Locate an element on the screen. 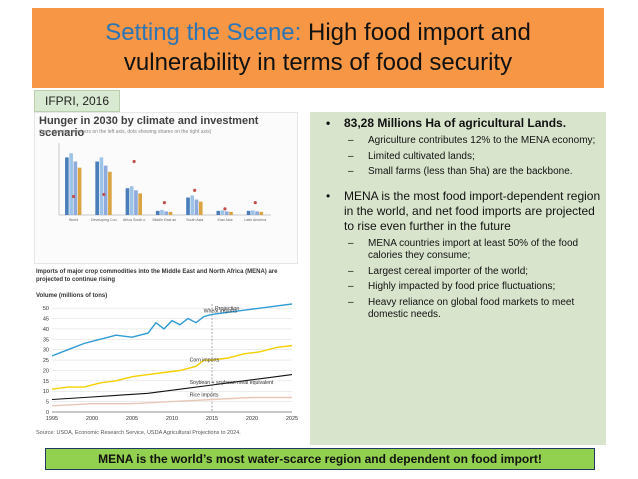 The height and width of the screenshot is (479, 638). imports-series-label: Soybean + soybean meal equivalent is located at coordinates (232, 383).